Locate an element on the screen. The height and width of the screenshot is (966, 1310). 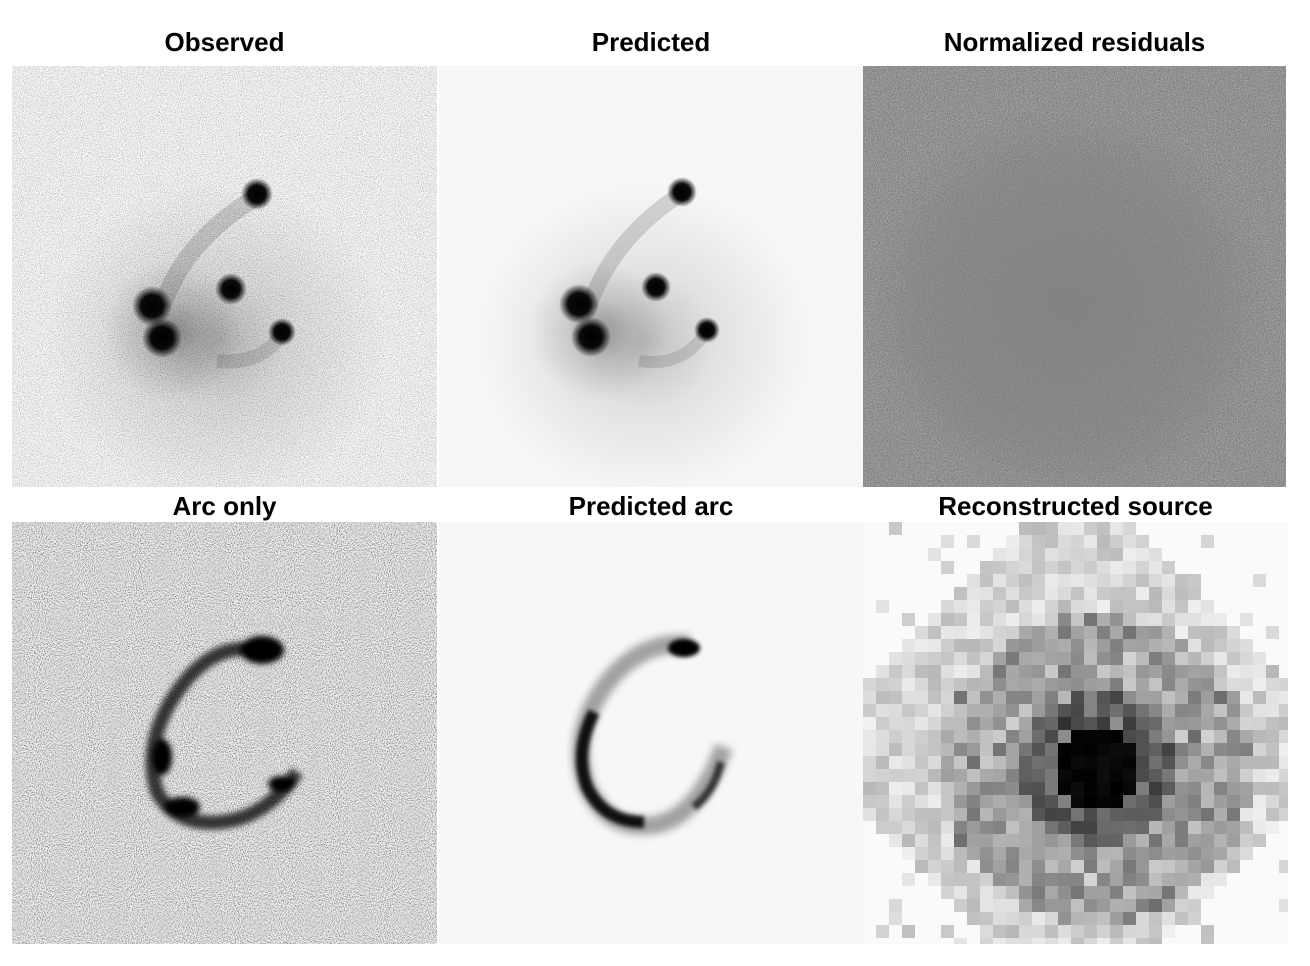
residuals-svg is located at coordinates (1074, 276).